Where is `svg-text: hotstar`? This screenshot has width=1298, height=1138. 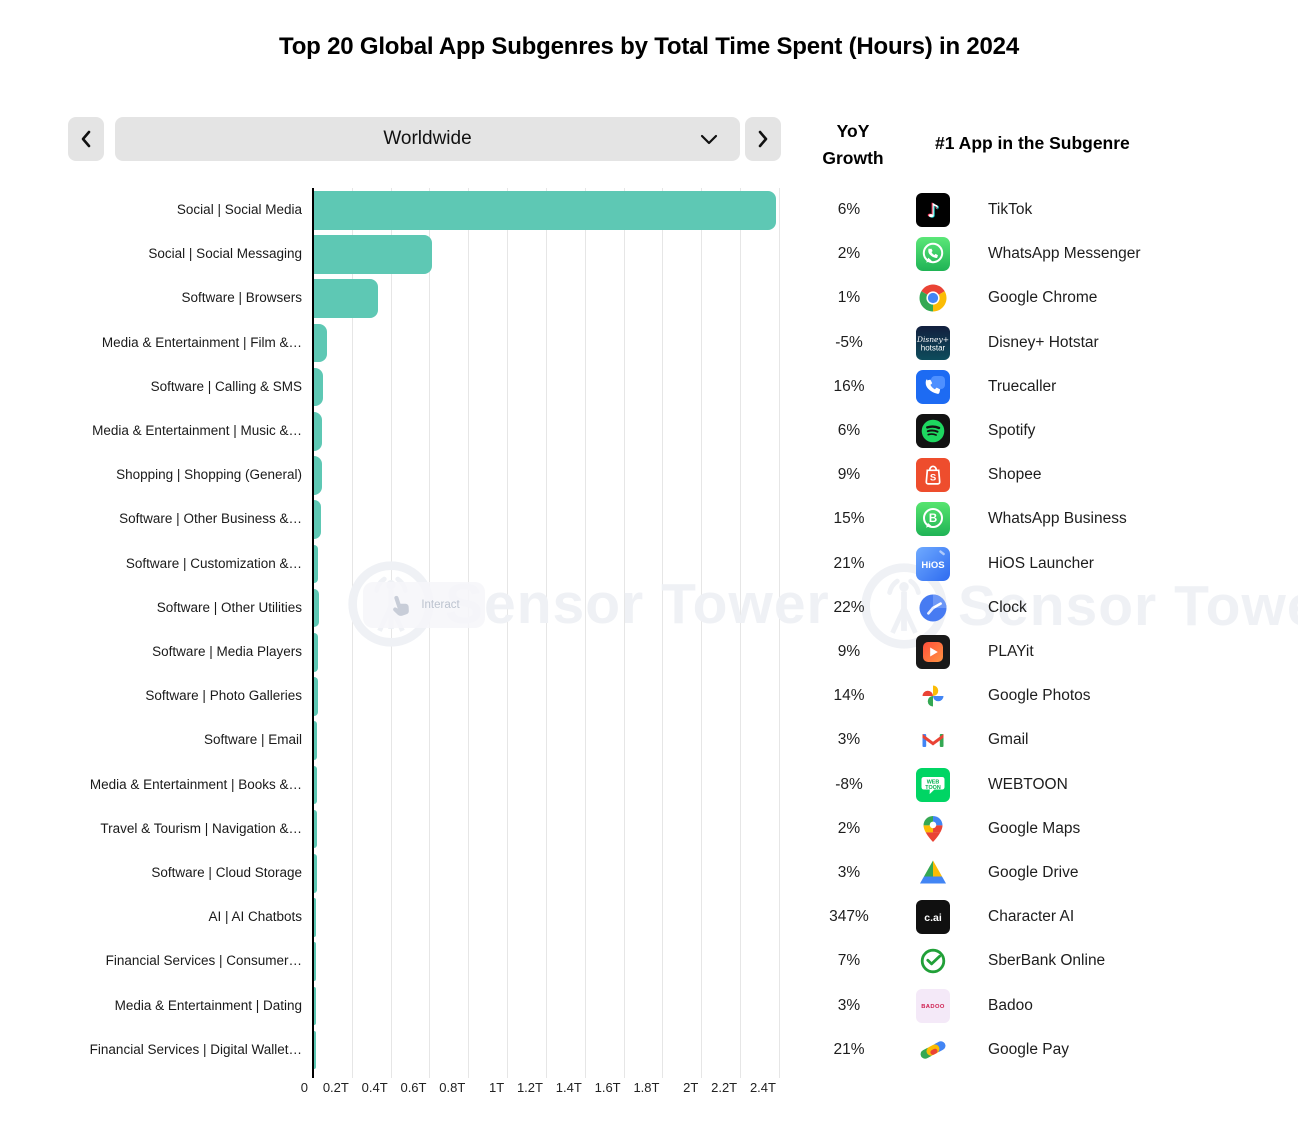 svg-text: hotstar is located at coordinates (933, 347).